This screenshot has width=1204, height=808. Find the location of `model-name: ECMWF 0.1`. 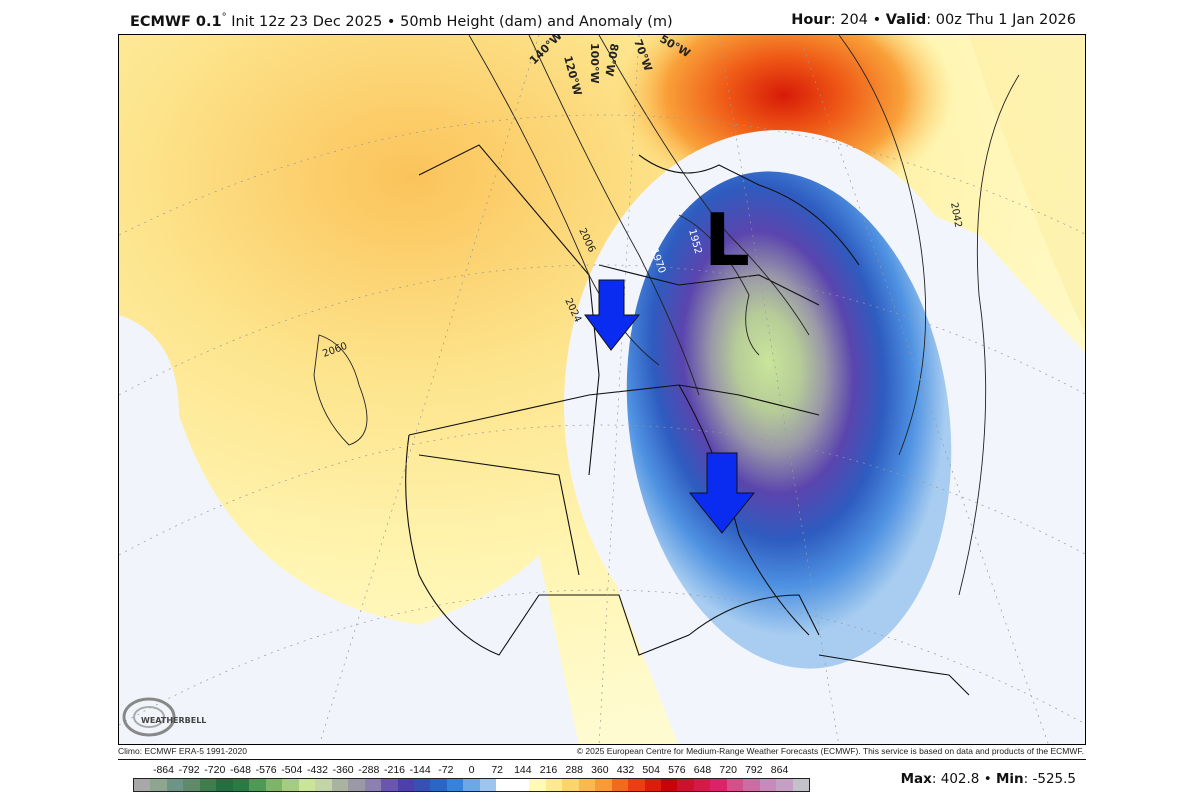

model-name: ECMWF 0.1 is located at coordinates (176, 21).